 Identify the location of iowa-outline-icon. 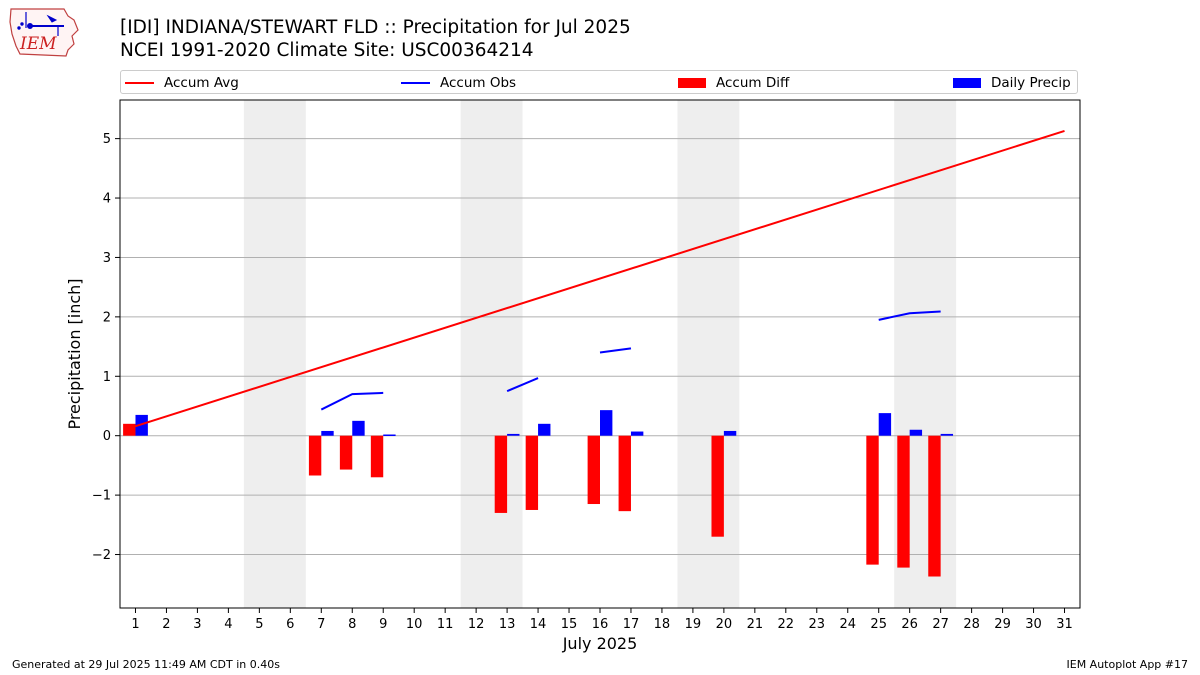
(44, 32).